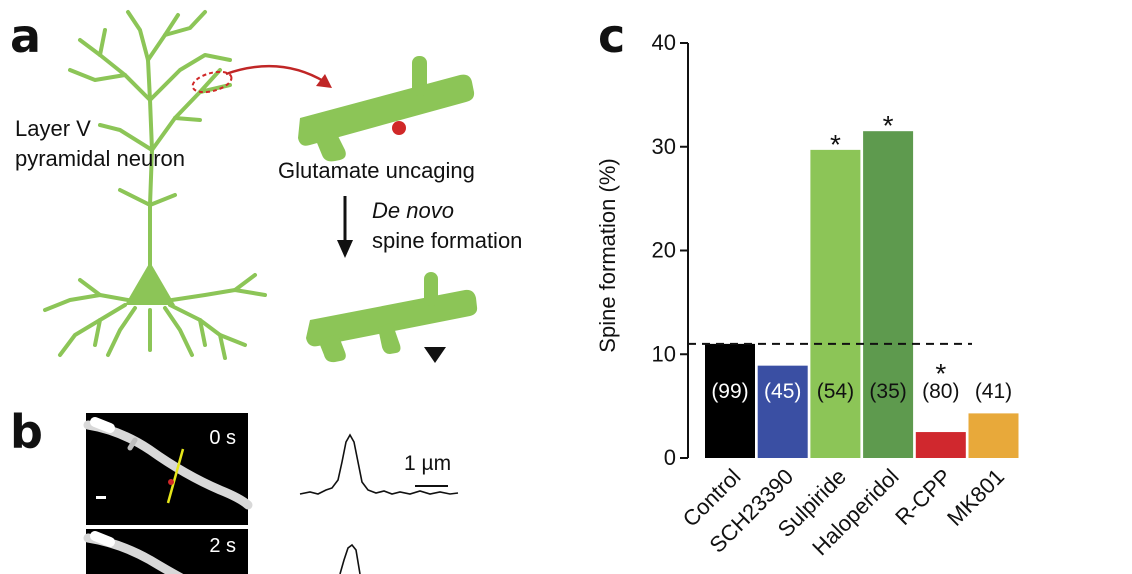  Describe the element at coordinates (887, 391) in the screenshot. I see `n-label: (35)` at that location.